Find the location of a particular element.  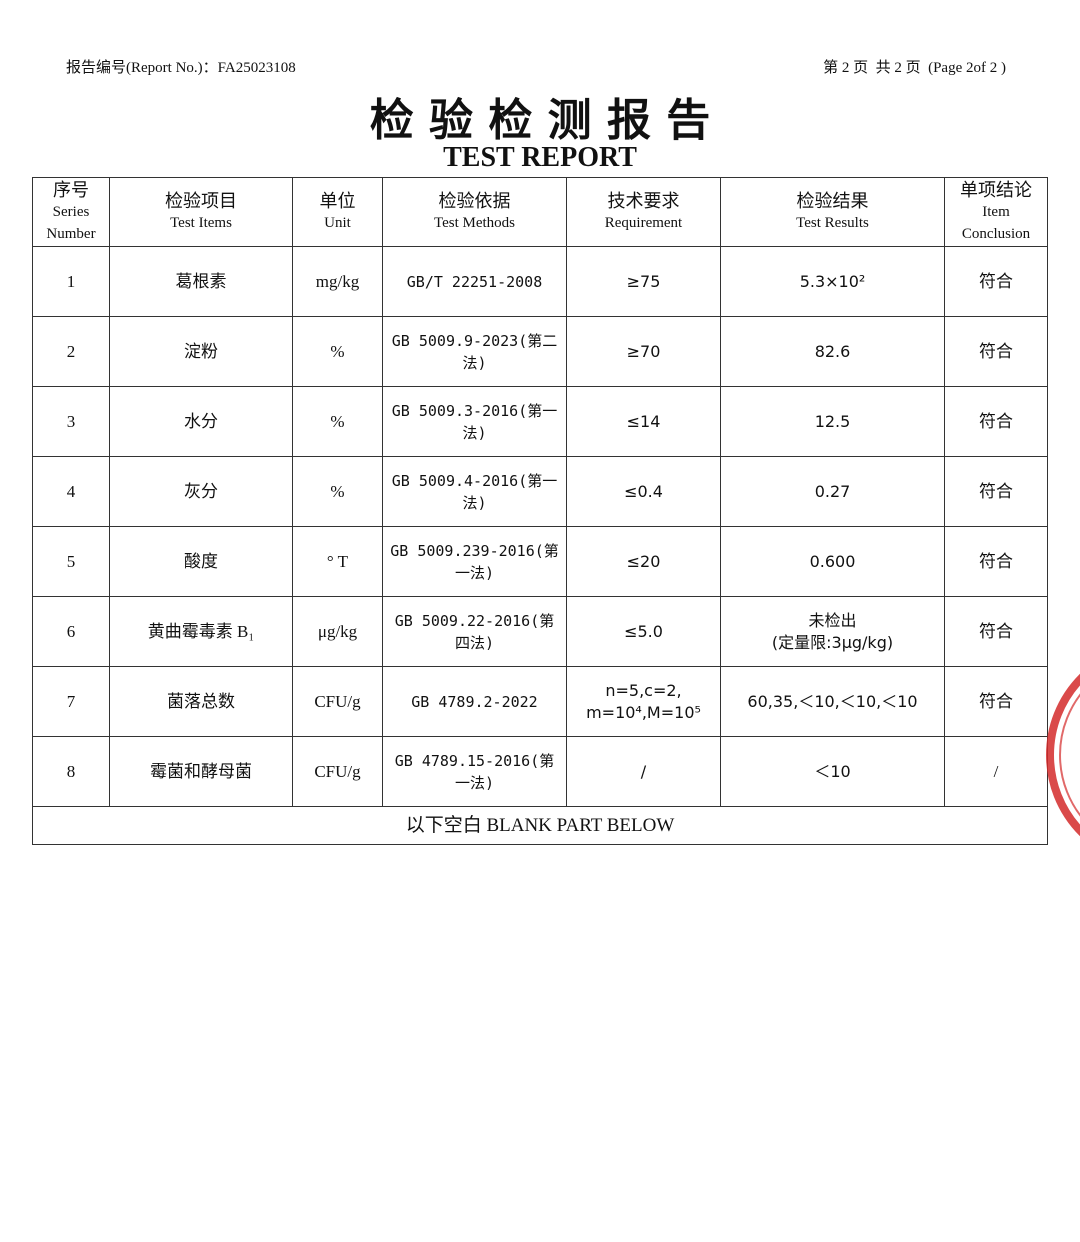

table-cell: 1 is located at coordinates (71, 281).